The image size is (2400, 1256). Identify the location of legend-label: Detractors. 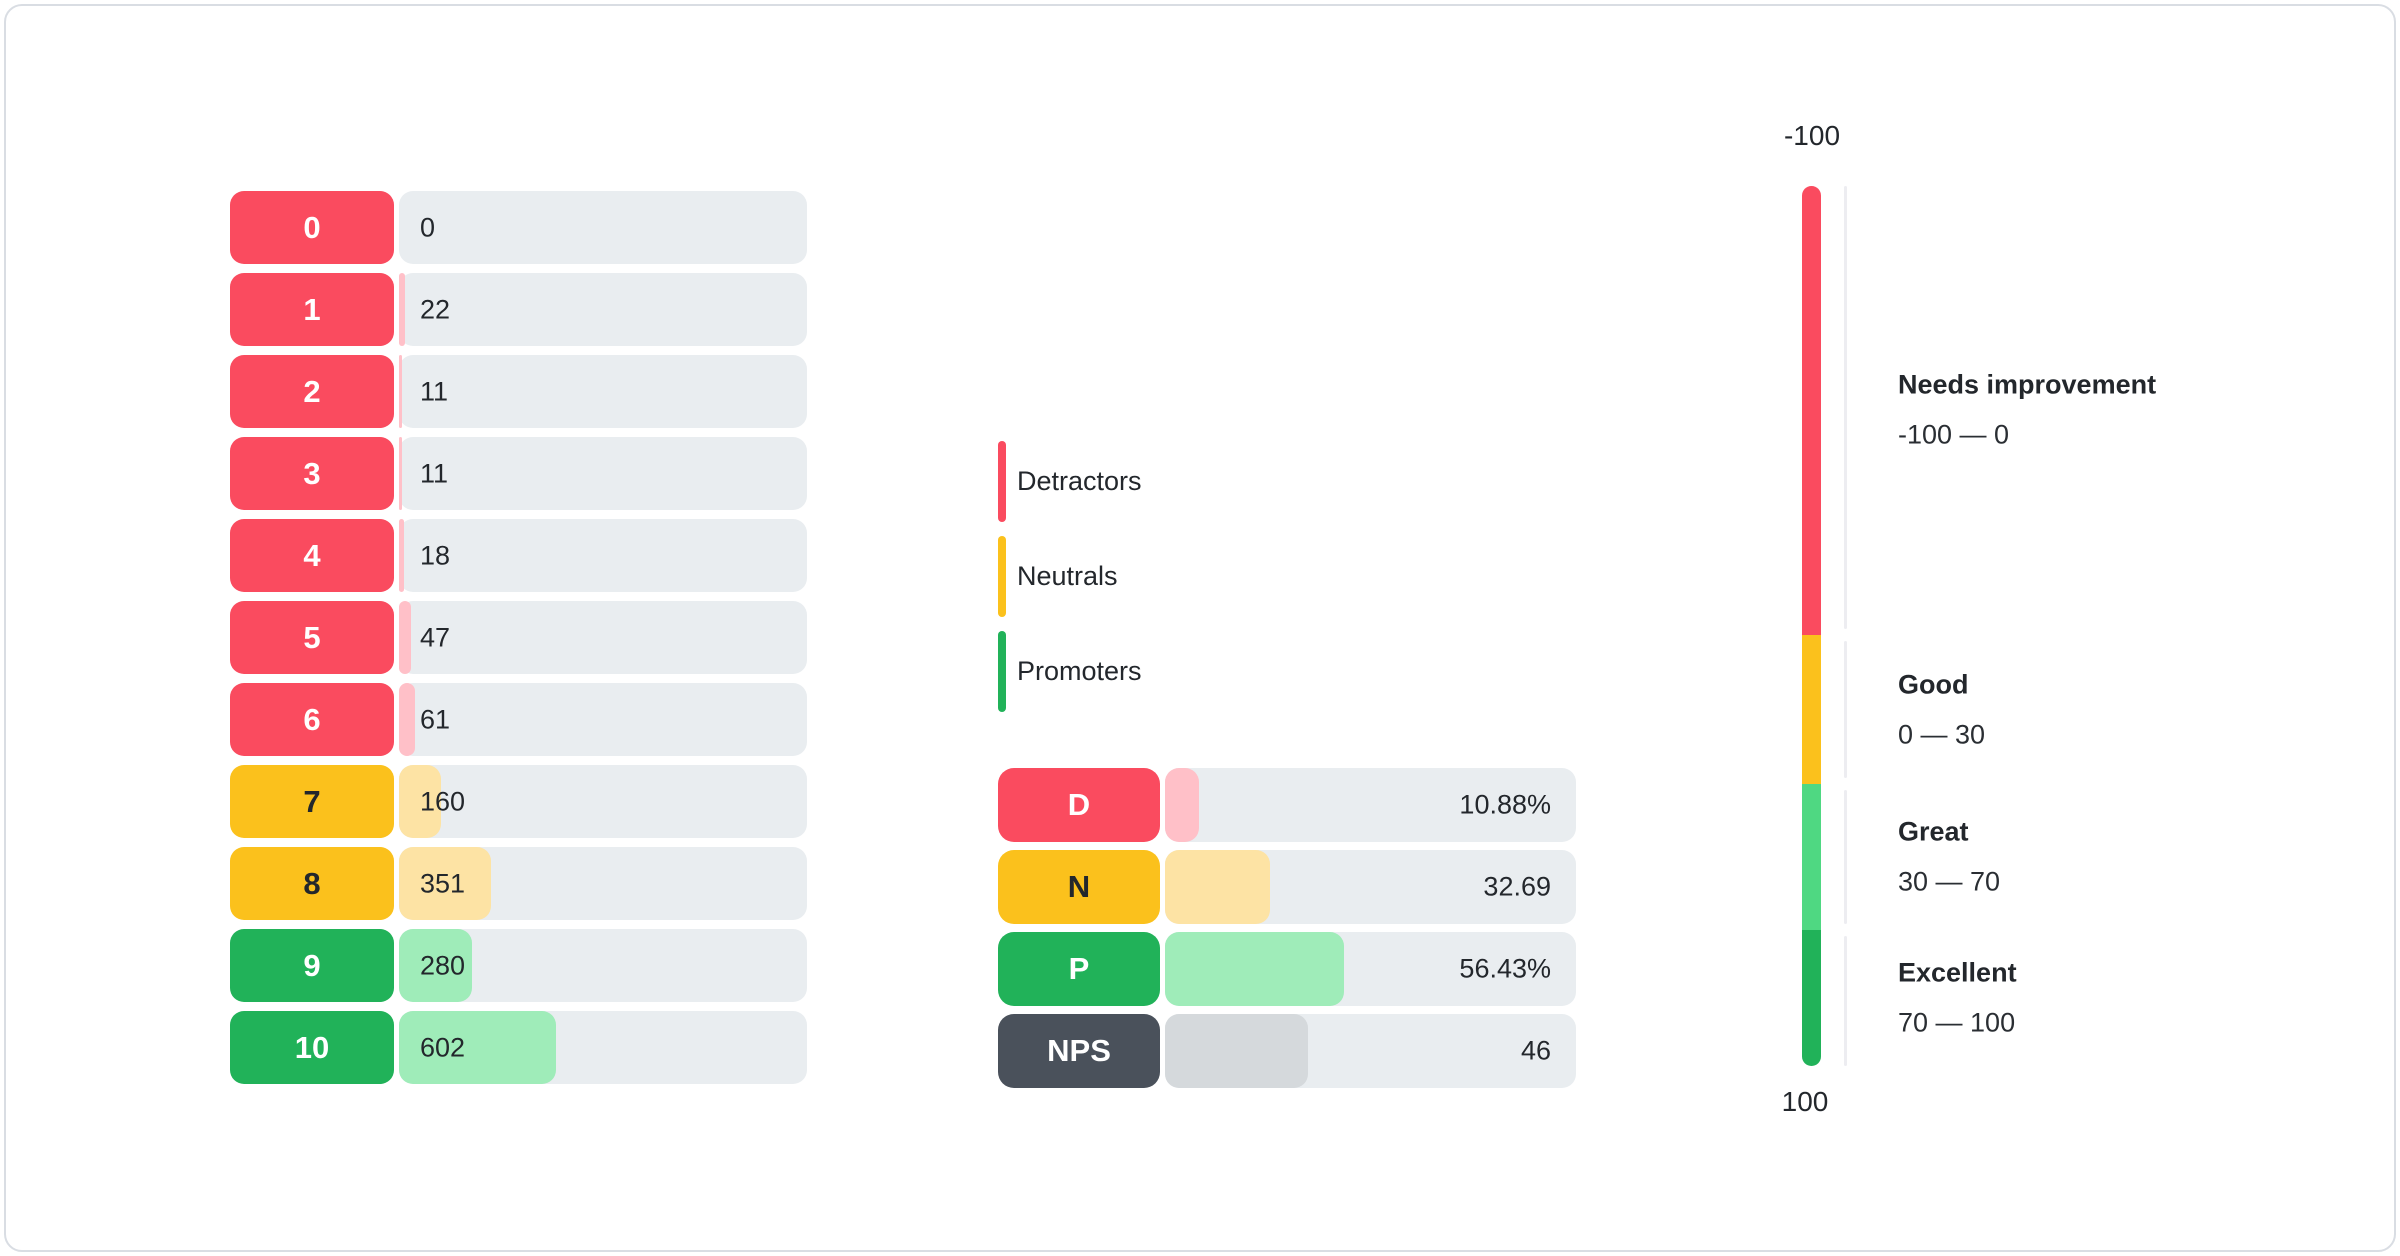
(1079, 481).